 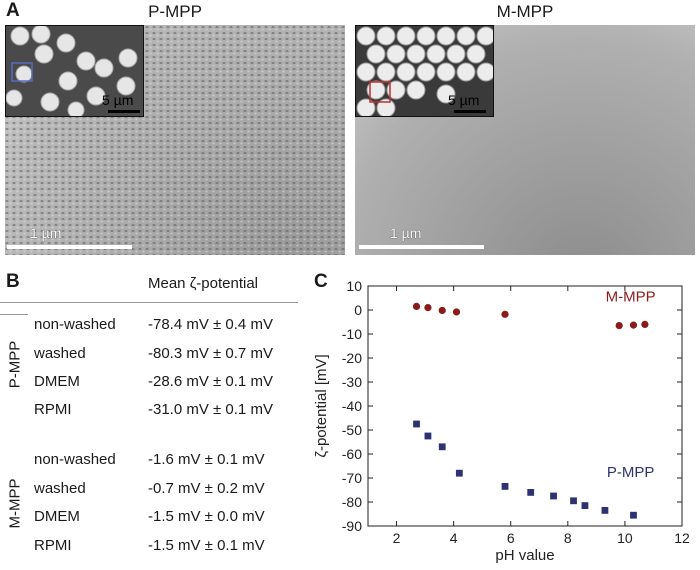 What do you see at coordinates (352, 502) in the screenshot?
I see `y-tick-label: -80` at bounding box center [352, 502].